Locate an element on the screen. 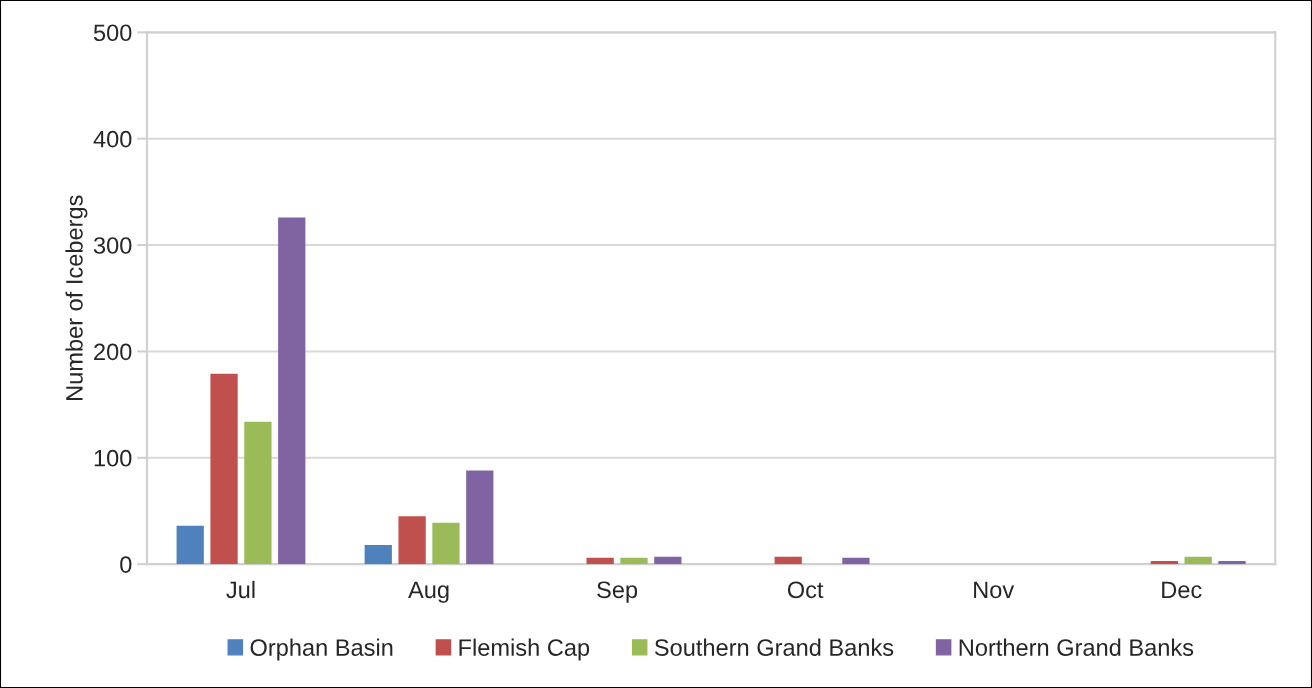  legend-label: Flemish Cap is located at coordinates (524, 649).